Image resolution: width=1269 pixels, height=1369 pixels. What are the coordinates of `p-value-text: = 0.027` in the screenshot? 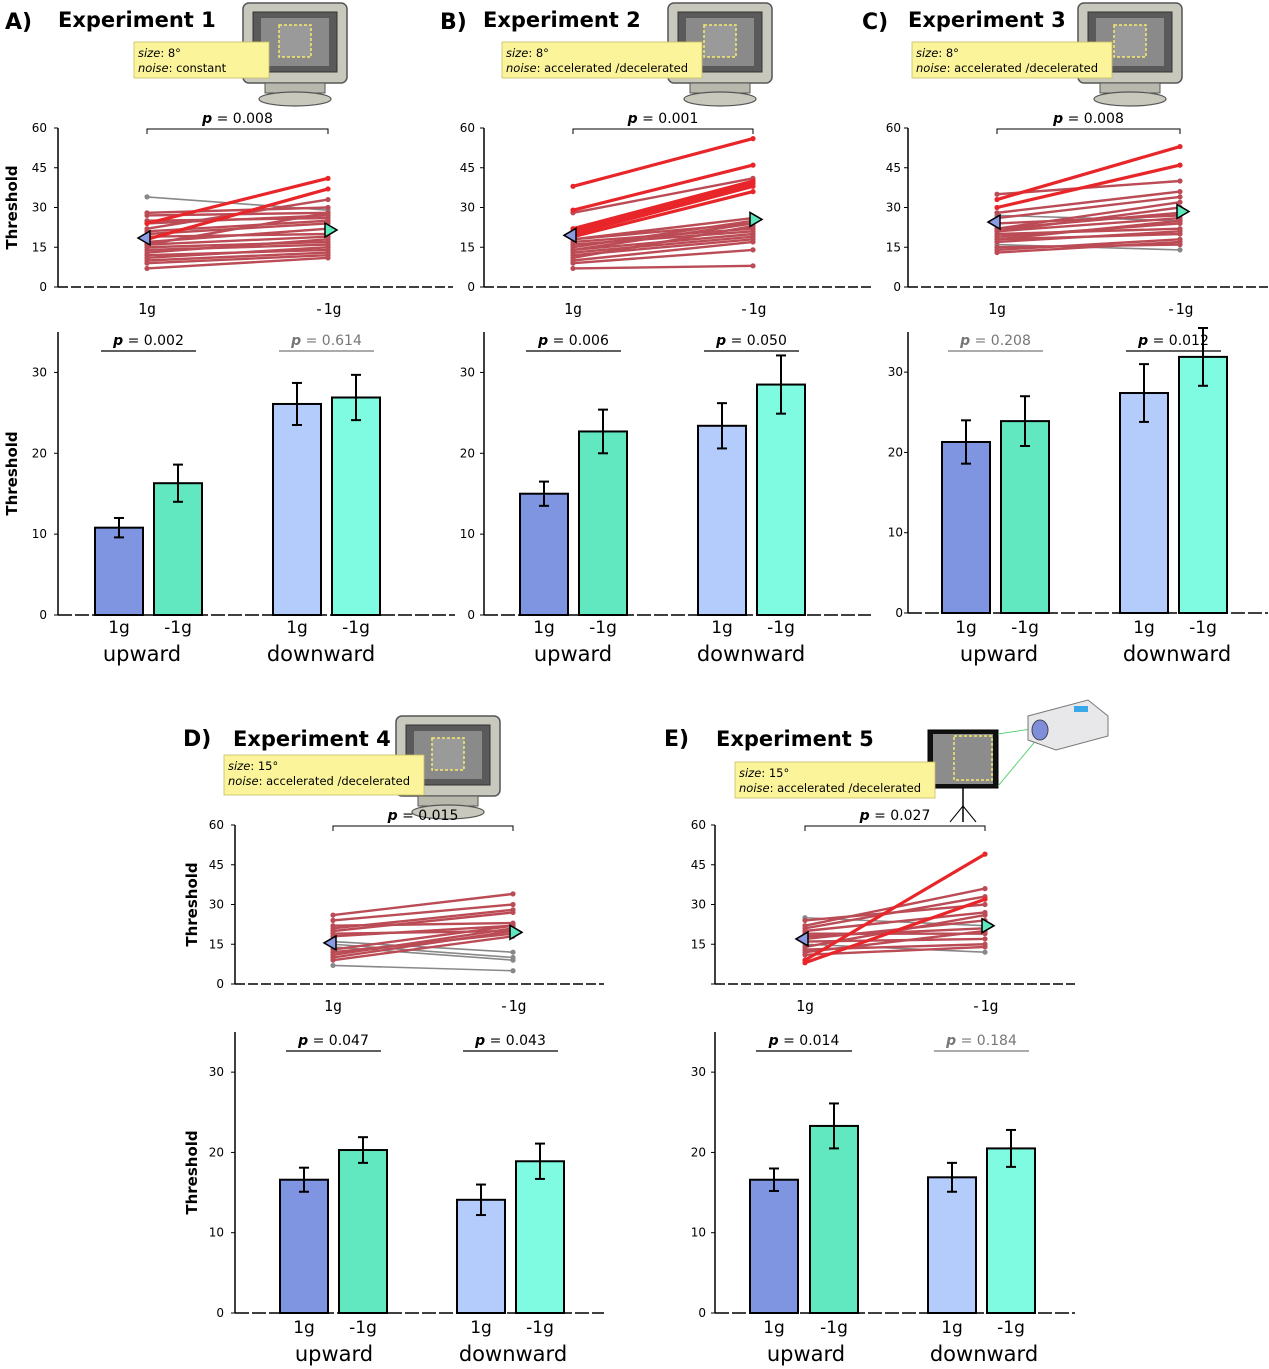 It's located at (900, 816).